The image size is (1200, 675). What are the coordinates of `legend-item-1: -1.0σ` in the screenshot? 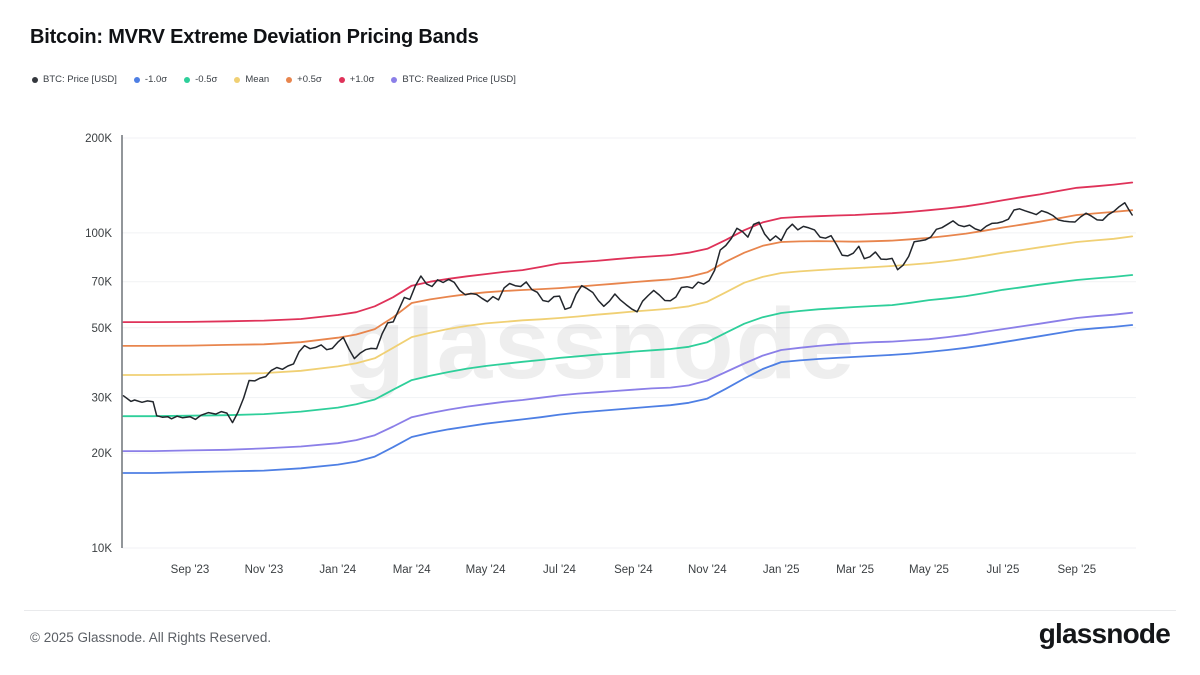 It's located at (150, 79).